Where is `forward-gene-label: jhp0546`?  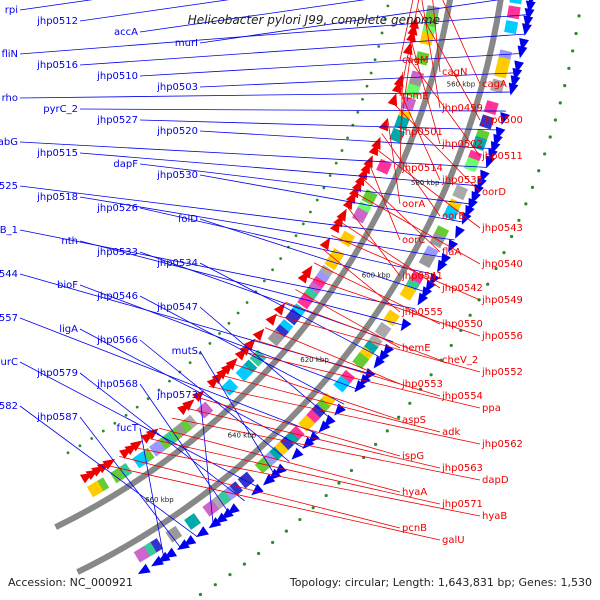
forward-gene-label: jhp0546 is located at coordinates (117, 296).